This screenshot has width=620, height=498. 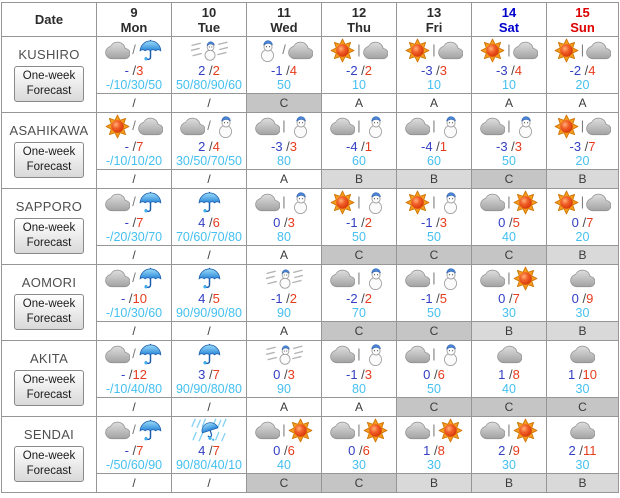 I want to click on precip-probability: 20, so click(x=582, y=161).